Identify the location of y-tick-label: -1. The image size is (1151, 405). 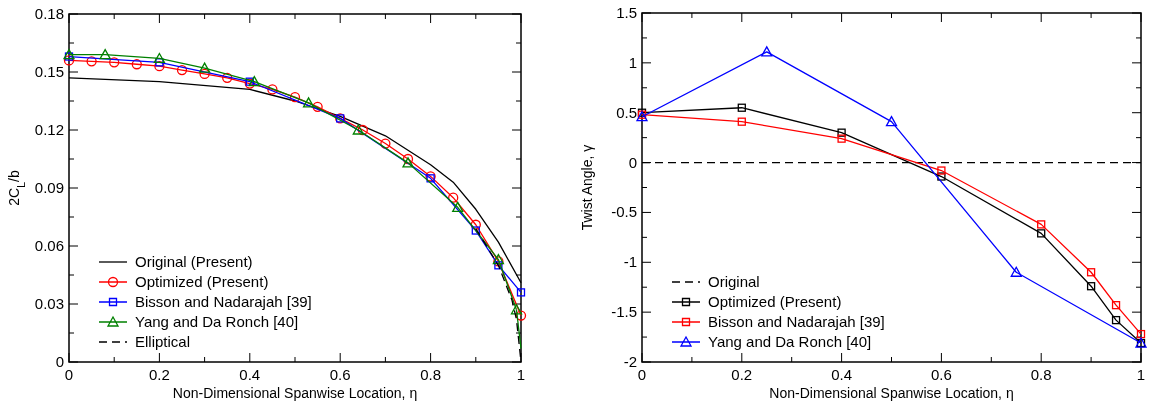
(630, 262).